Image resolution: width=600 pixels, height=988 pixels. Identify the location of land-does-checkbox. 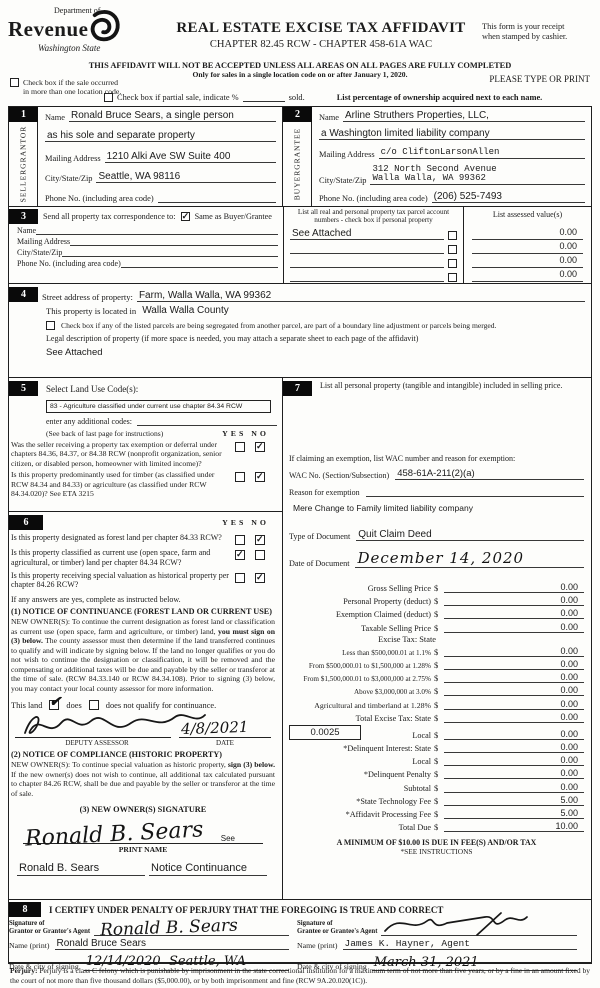
(55, 702).